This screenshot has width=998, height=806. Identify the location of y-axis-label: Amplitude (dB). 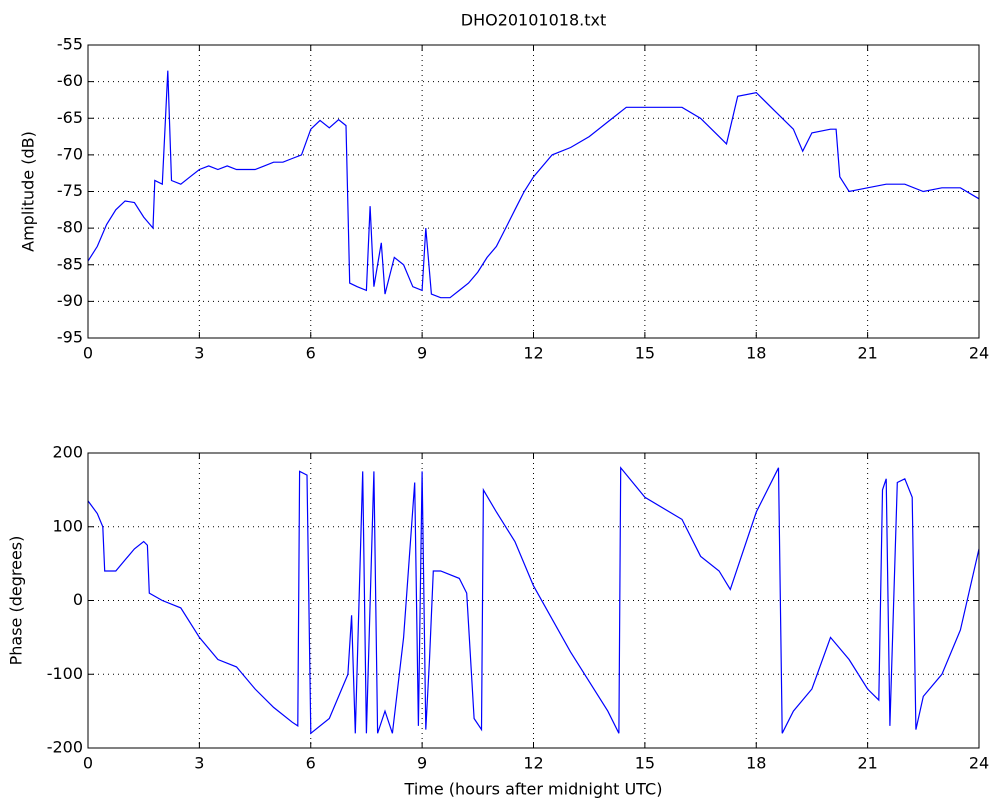
(28, 191).